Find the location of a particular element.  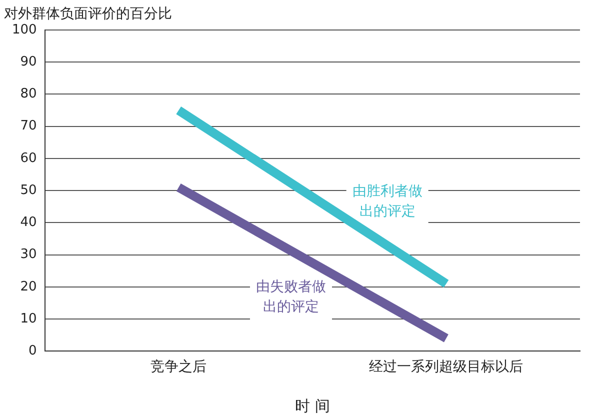

y-axis-title: 对外群体负面评价的百分比 is located at coordinates (88, 14).